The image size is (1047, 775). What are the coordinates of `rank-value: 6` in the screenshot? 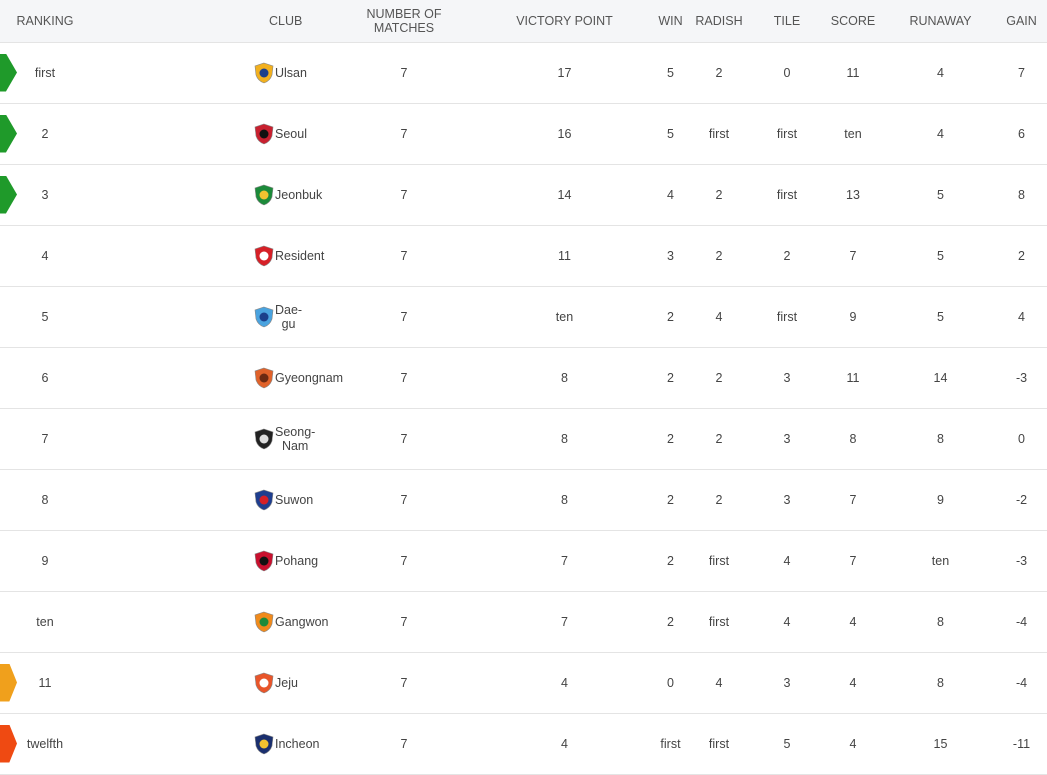 It's located at (45, 377).